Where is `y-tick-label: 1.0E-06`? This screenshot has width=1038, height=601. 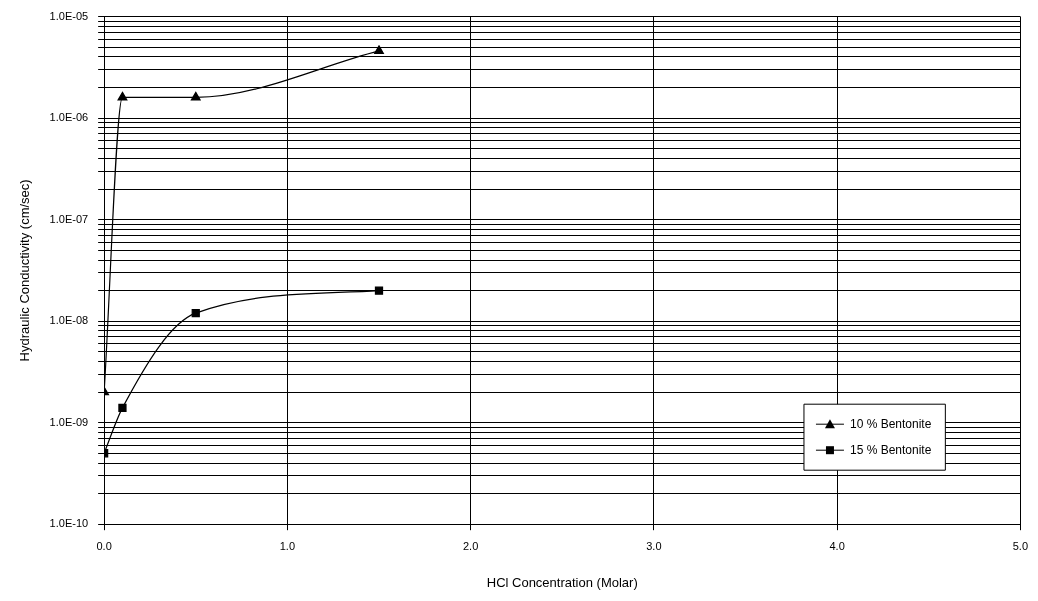 y-tick-label: 1.0E-06 is located at coordinates (69, 117).